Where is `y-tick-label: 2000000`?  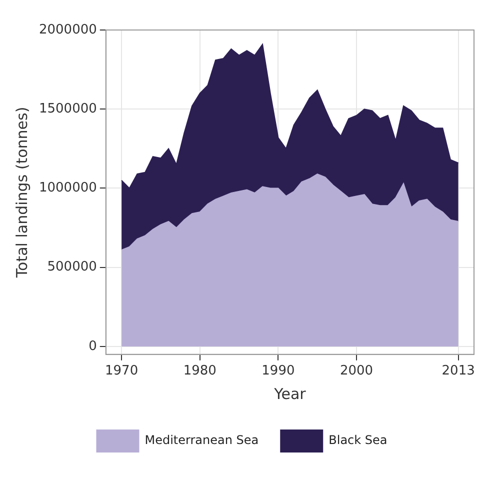
y-tick-label: 2000000 is located at coordinates (67, 30).